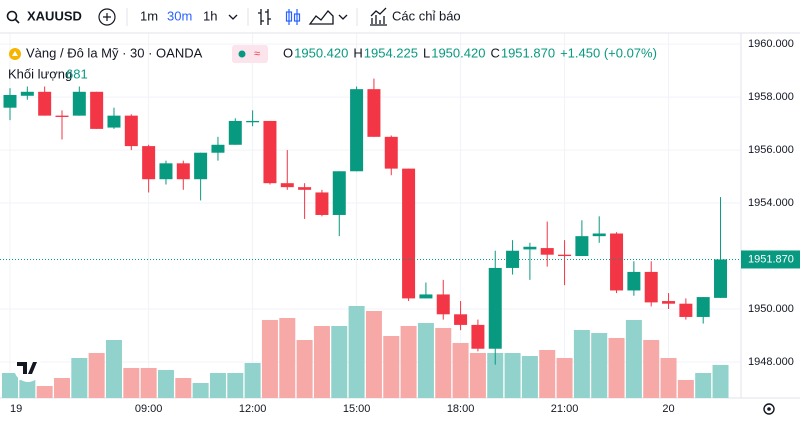  What do you see at coordinates (461, 409) in the screenshot?
I see `x-tick-label: 18:00` at bounding box center [461, 409].